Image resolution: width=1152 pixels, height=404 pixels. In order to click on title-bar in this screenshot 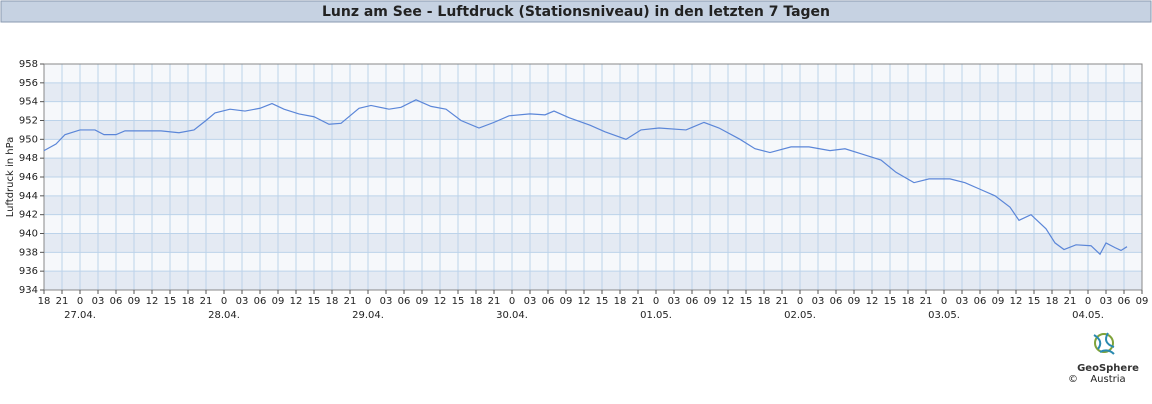, I will do `click(576, 11)`.